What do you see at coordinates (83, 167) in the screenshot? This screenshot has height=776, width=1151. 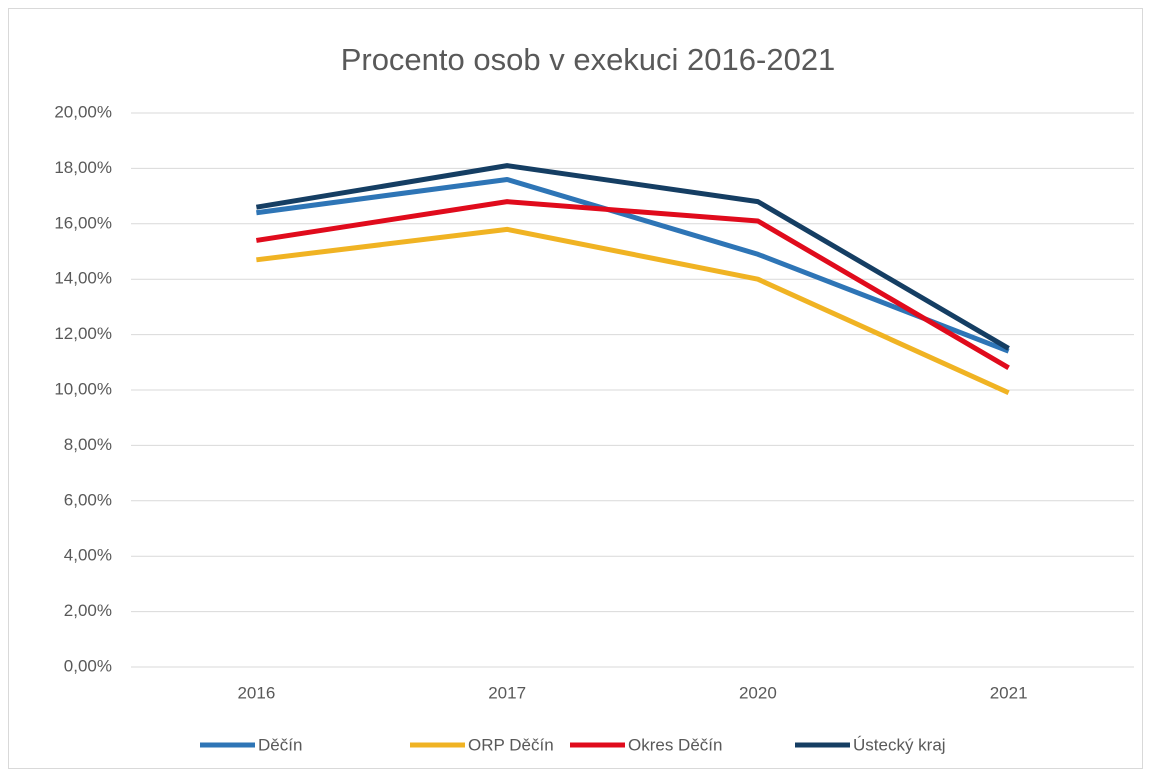 I see `y-tick-label: 18,00%` at bounding box center [83, 167].